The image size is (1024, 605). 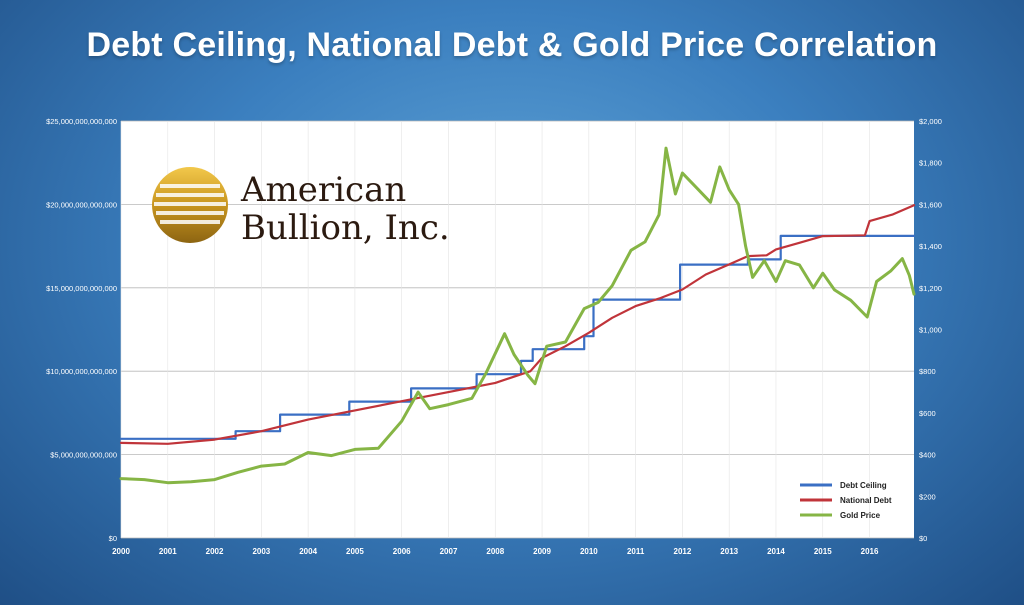 What do you see at coordinates (729, 551) in the screenshot?
I see `x-axis-tick-label: 2013` at bounding box center [729, 551].